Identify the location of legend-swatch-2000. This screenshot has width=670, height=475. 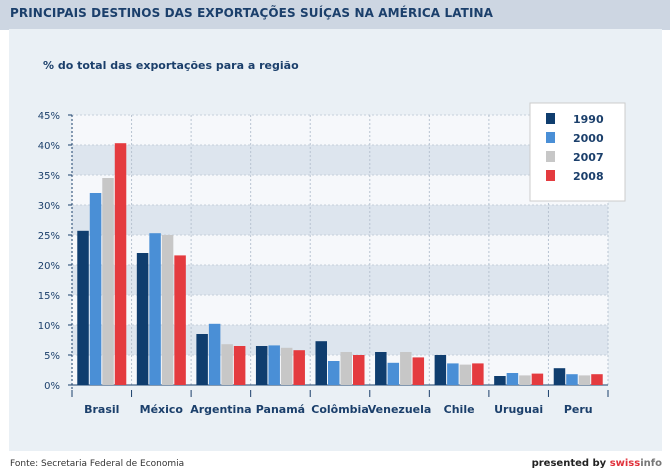
(550, 137).